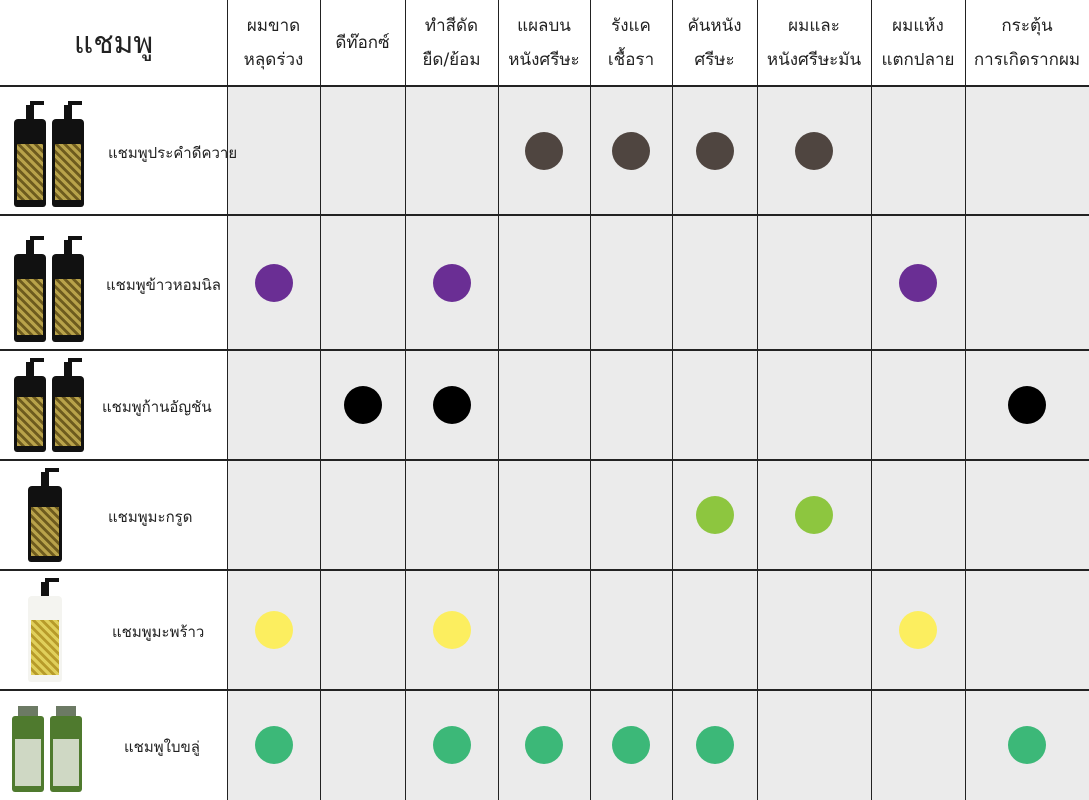 Image resolution: width=1089 pixels, height=800 pixels. I want to click on column-header: ดีท๊อกซ์, so click(362, 43).